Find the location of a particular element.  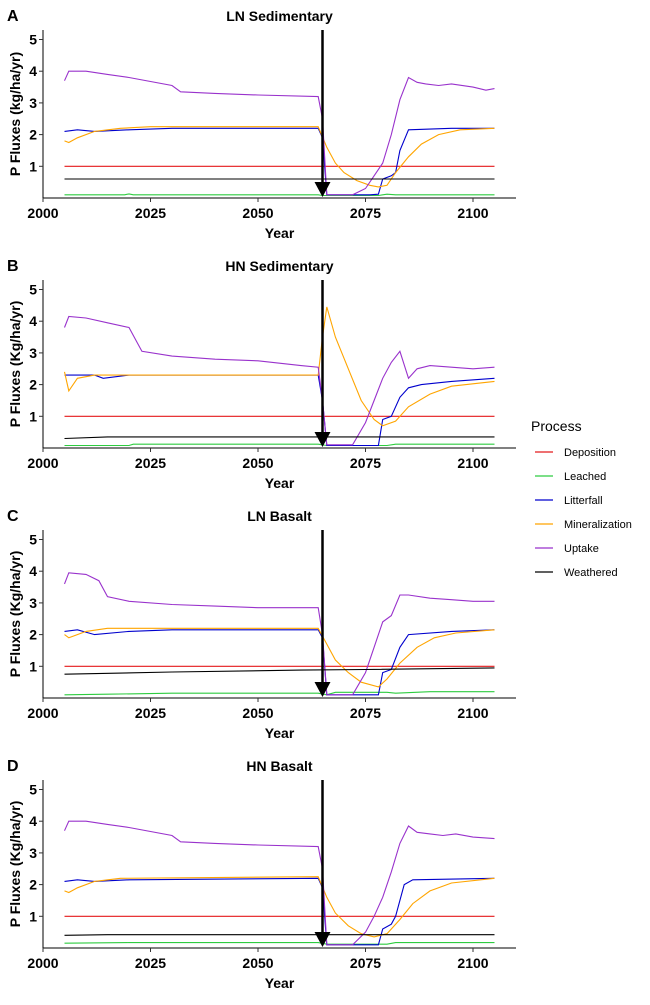

chart-title: LN Basalt is located at coordinates (279, 516).